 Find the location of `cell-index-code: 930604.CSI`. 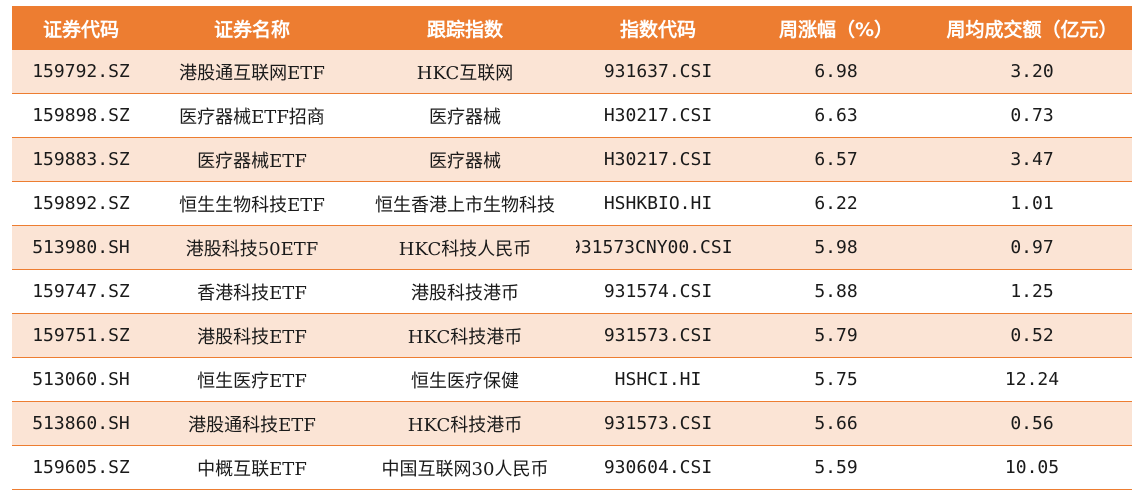

cell-index-code: 930604.CSI is located at coordinates (658, 467).